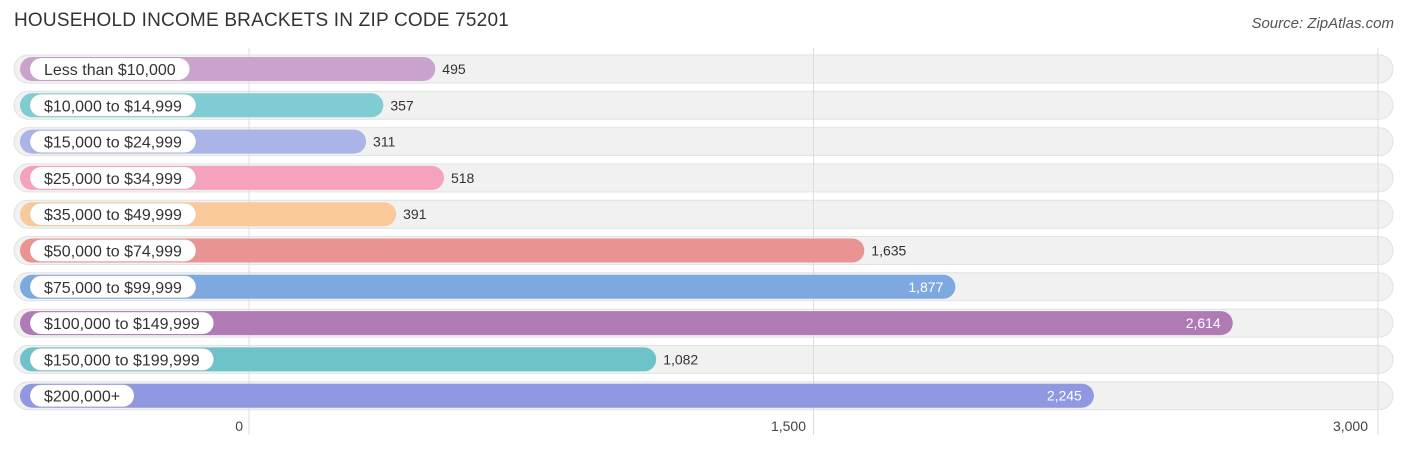 This screenshot has width=1406, height=449. What do you see at coordinates (680, 359) in the screenshot?
I see `value-label: 1,082` at bounding box center [680, 359].